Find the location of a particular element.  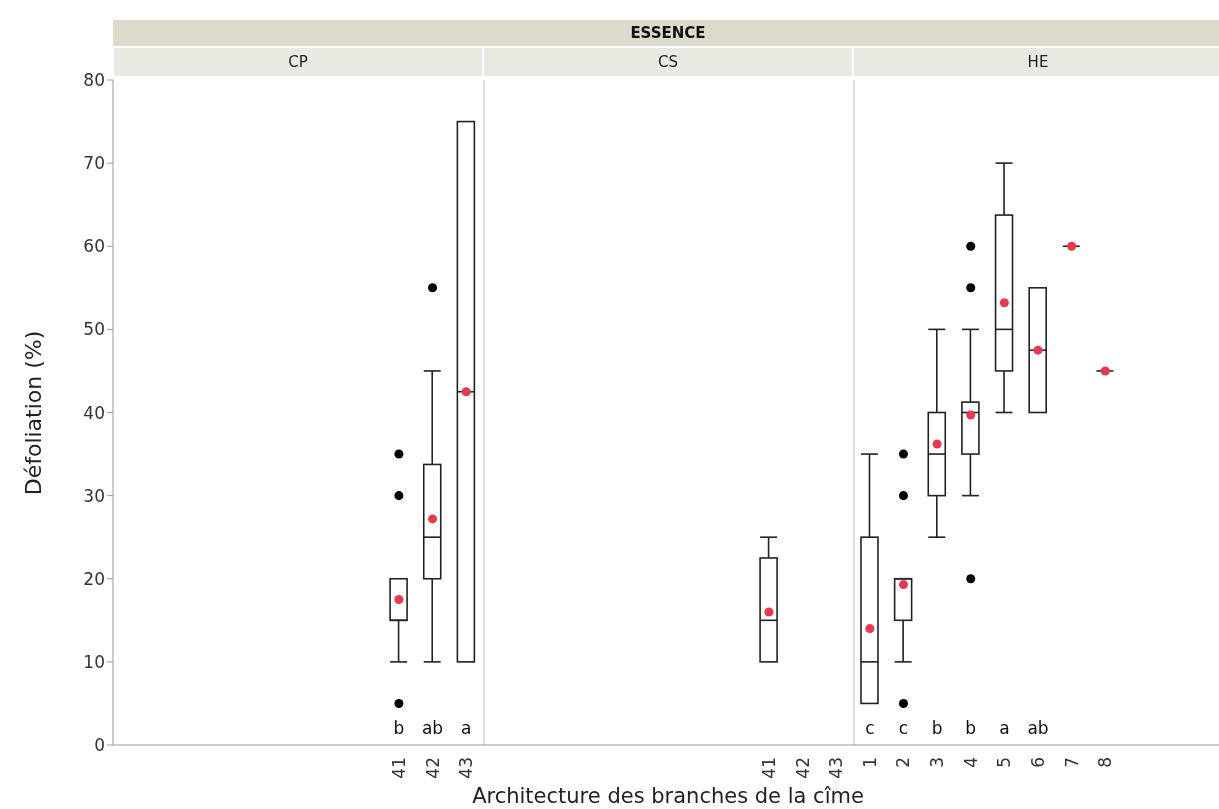

chart-title: CS is located at coordinates (668, 62).